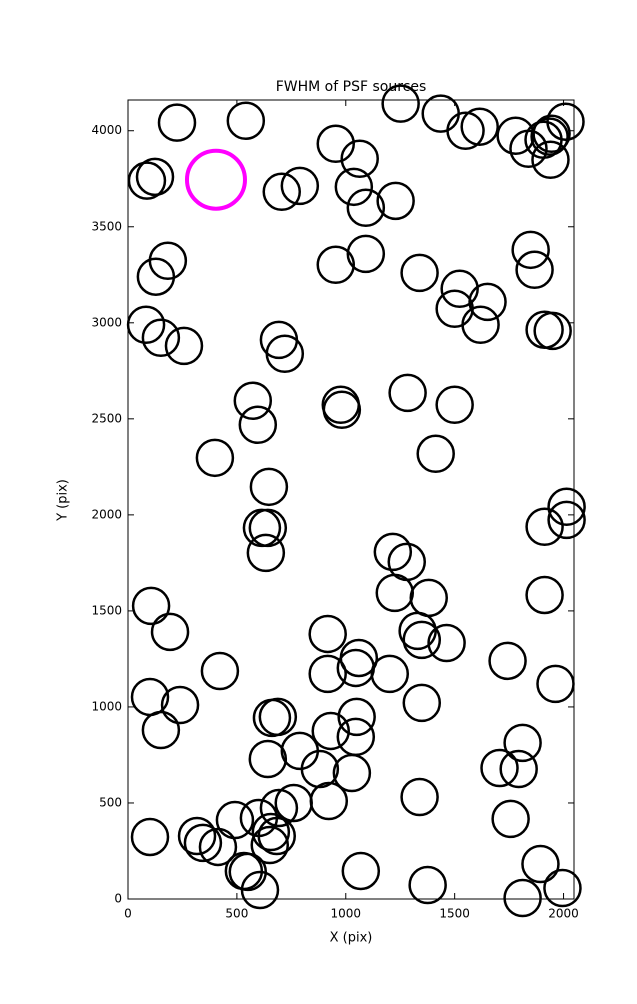 The width and height of the screenshot is (637, 1004). Describe the element at coordinates (106, 418) in the screenshot. I see `y-tick-label: 2500` at that location.